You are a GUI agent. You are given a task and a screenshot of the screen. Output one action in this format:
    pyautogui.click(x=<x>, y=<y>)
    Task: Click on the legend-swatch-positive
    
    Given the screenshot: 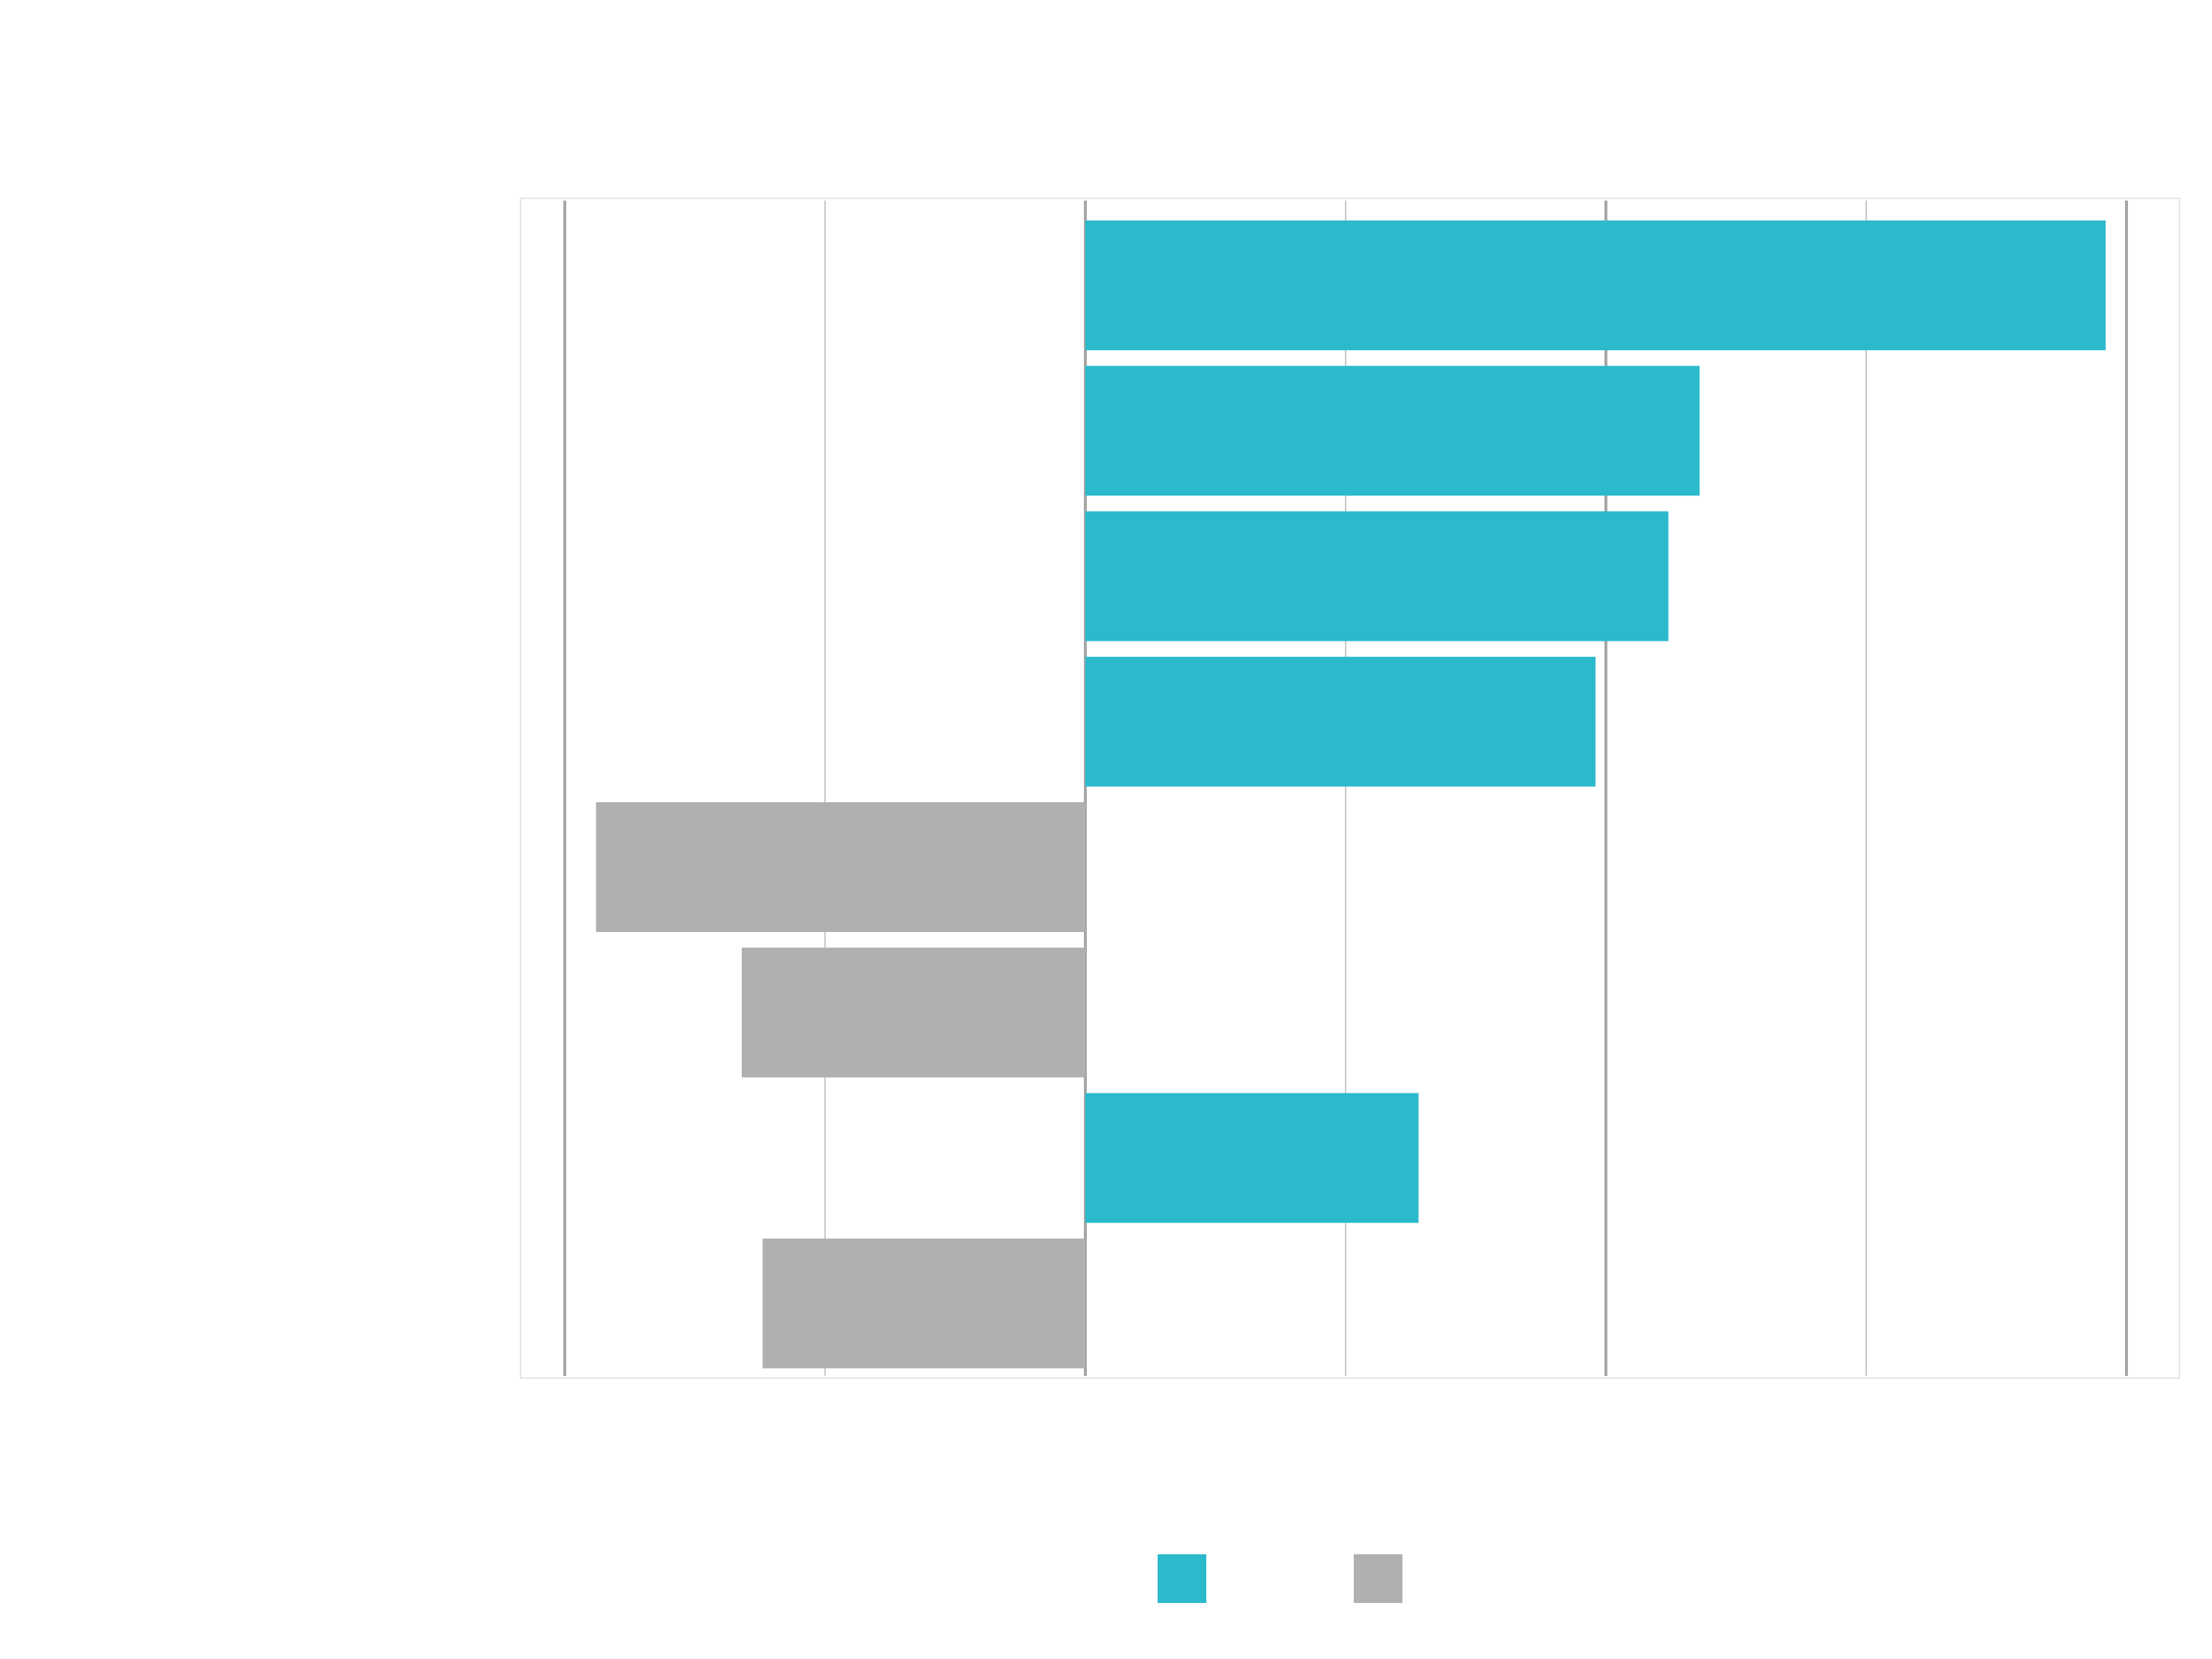 What is the action you would take?
    pyautogui.click(x=1182, y=1578)
    